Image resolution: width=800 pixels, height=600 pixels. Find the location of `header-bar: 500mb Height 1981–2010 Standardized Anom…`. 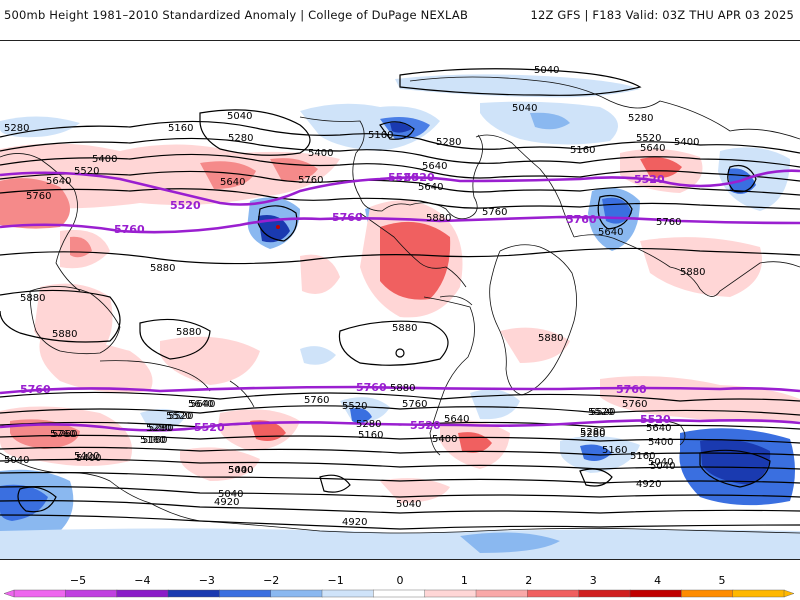

header-bar: 500mb Height 1981–2010 Standardized Anom… is located at coordinates (400, 18).